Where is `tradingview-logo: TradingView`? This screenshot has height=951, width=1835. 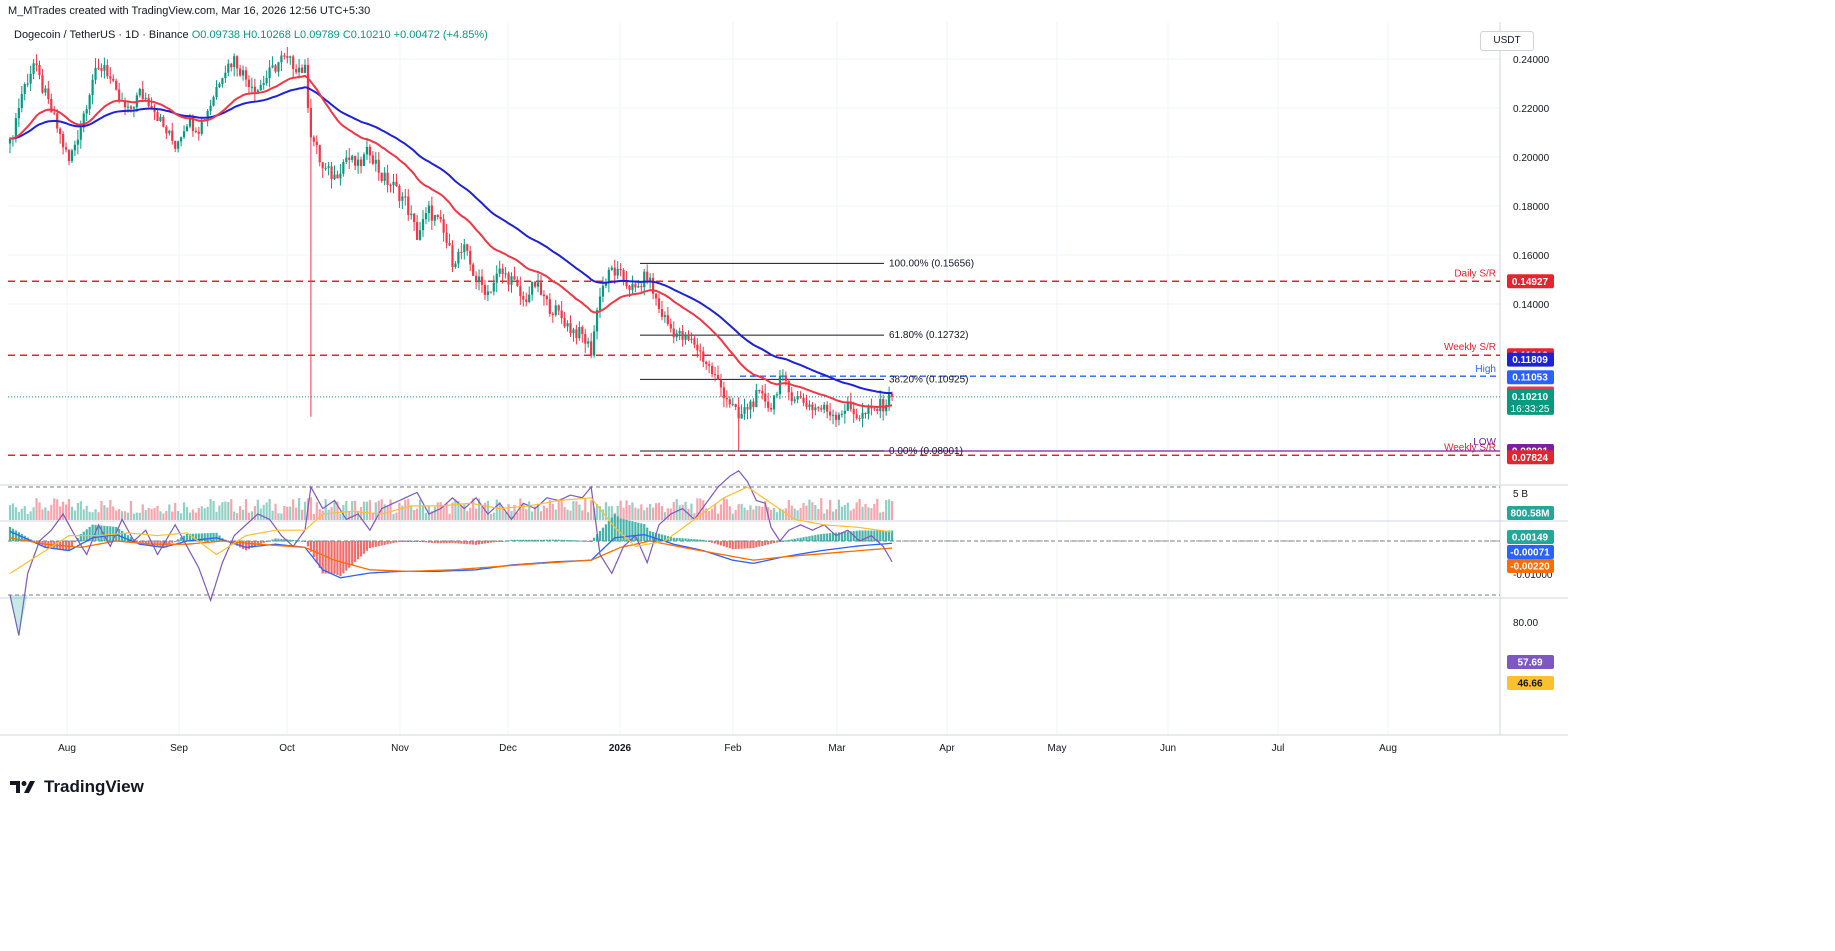 tradingview-logo: TradingView is located at coordinates (77, 787).